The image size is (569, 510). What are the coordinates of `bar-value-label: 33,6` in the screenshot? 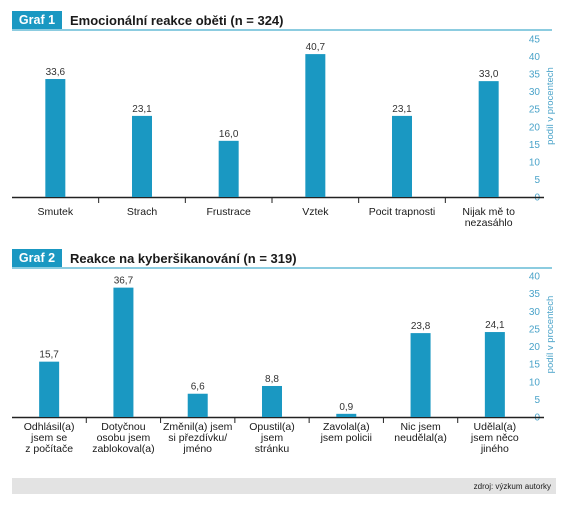 It's located at (56, 72).